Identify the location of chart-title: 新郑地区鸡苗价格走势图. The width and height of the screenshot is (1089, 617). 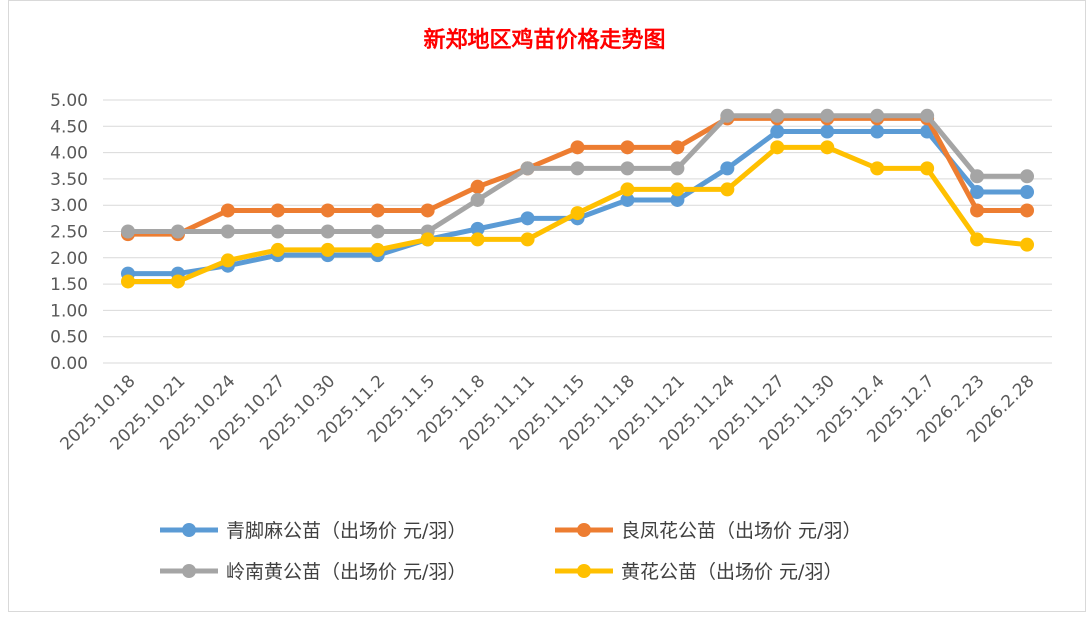
(544, 40).